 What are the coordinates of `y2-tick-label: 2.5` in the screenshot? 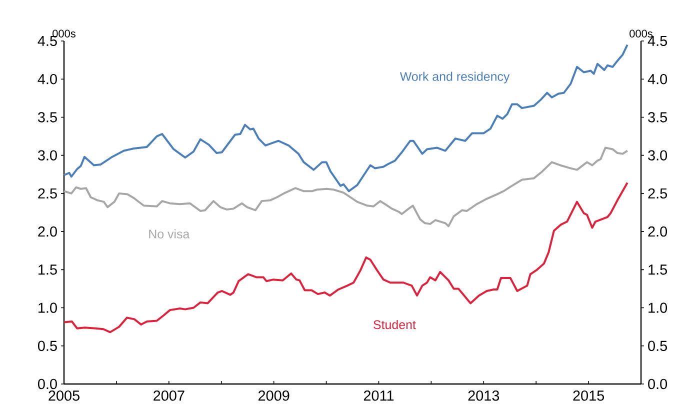 It's located at (657, 193).